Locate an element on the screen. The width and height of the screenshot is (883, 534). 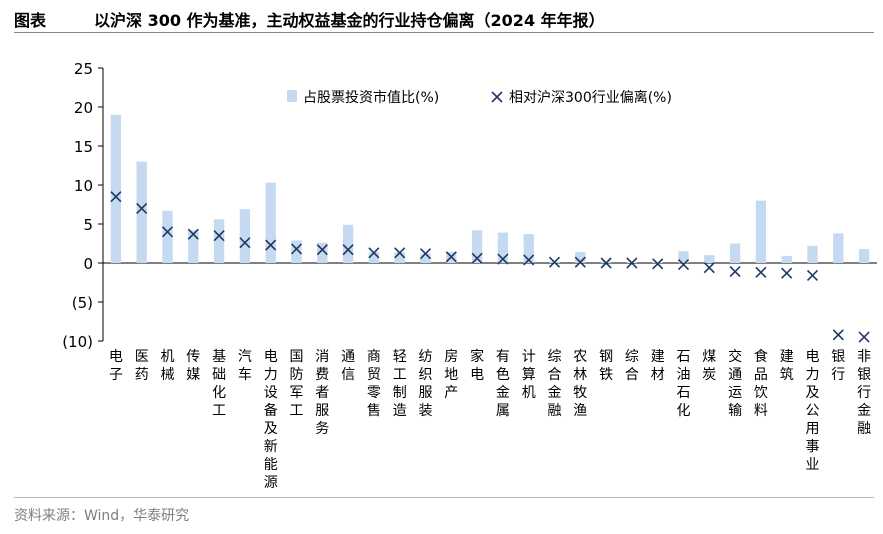
x-tick-label: 食品饮料 is located at coordinates (761, 383).